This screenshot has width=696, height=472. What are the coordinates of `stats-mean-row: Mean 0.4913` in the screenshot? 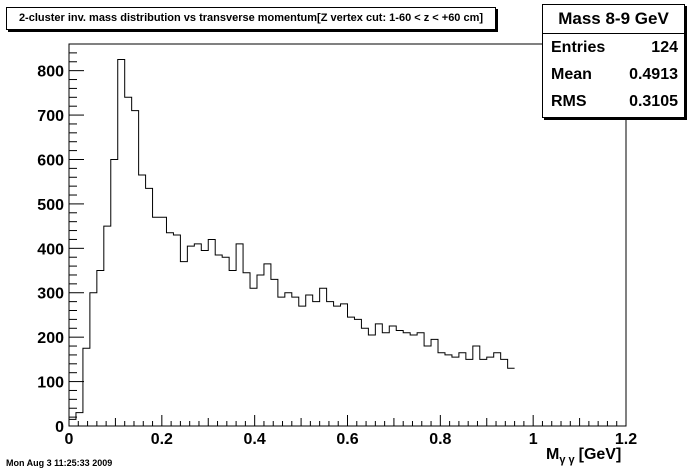 It's located at (613, 74).